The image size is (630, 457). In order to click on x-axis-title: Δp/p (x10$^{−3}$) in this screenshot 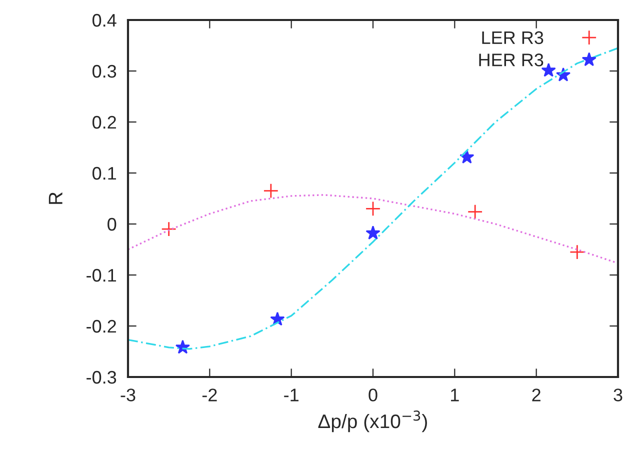, I will do `click(372, 421)`.